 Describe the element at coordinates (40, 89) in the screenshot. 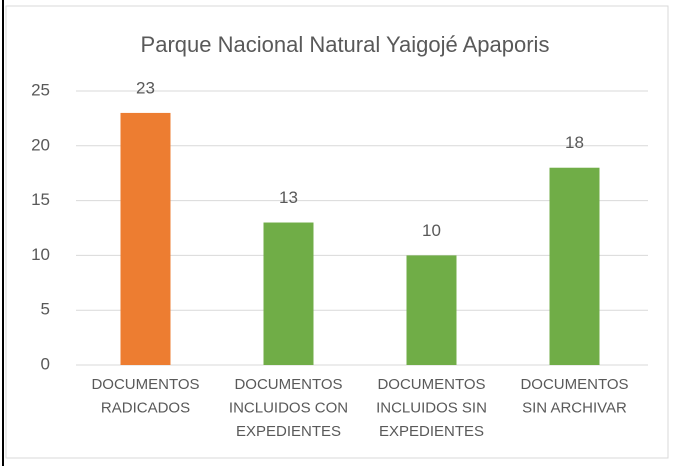

I see `y-tick-label: 25` at that location.